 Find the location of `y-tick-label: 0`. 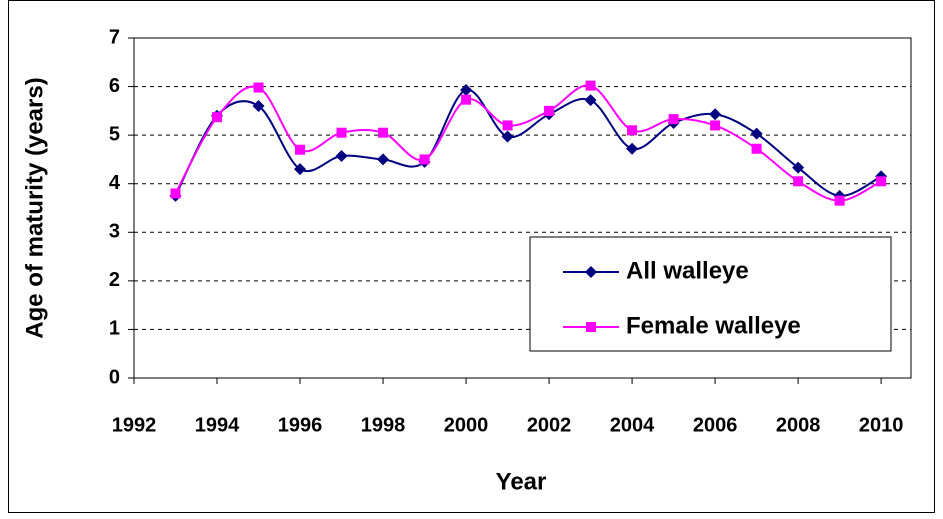

y-tick-label: 0 is located at coordinates (114, 377).